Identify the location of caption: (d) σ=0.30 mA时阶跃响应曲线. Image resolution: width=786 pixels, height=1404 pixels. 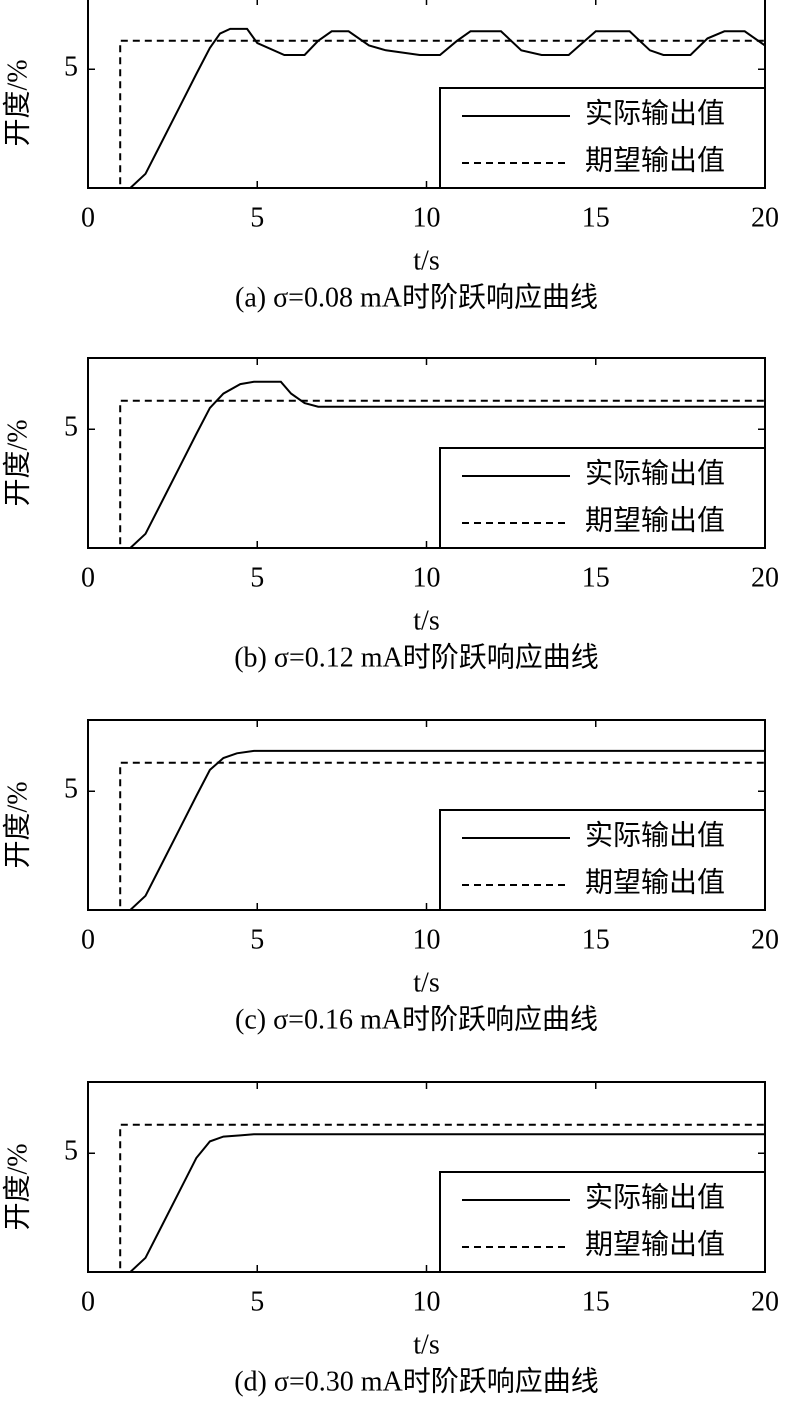
(416, 1381).